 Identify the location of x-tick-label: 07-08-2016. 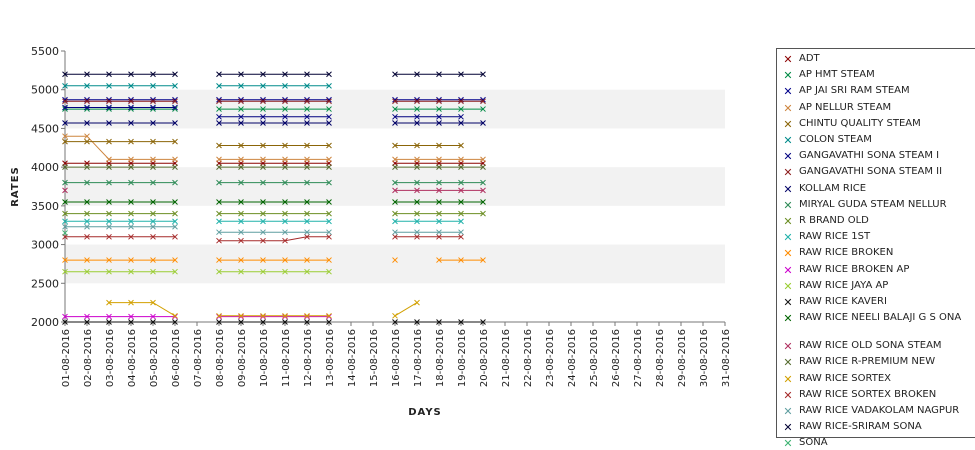
(198, 358).